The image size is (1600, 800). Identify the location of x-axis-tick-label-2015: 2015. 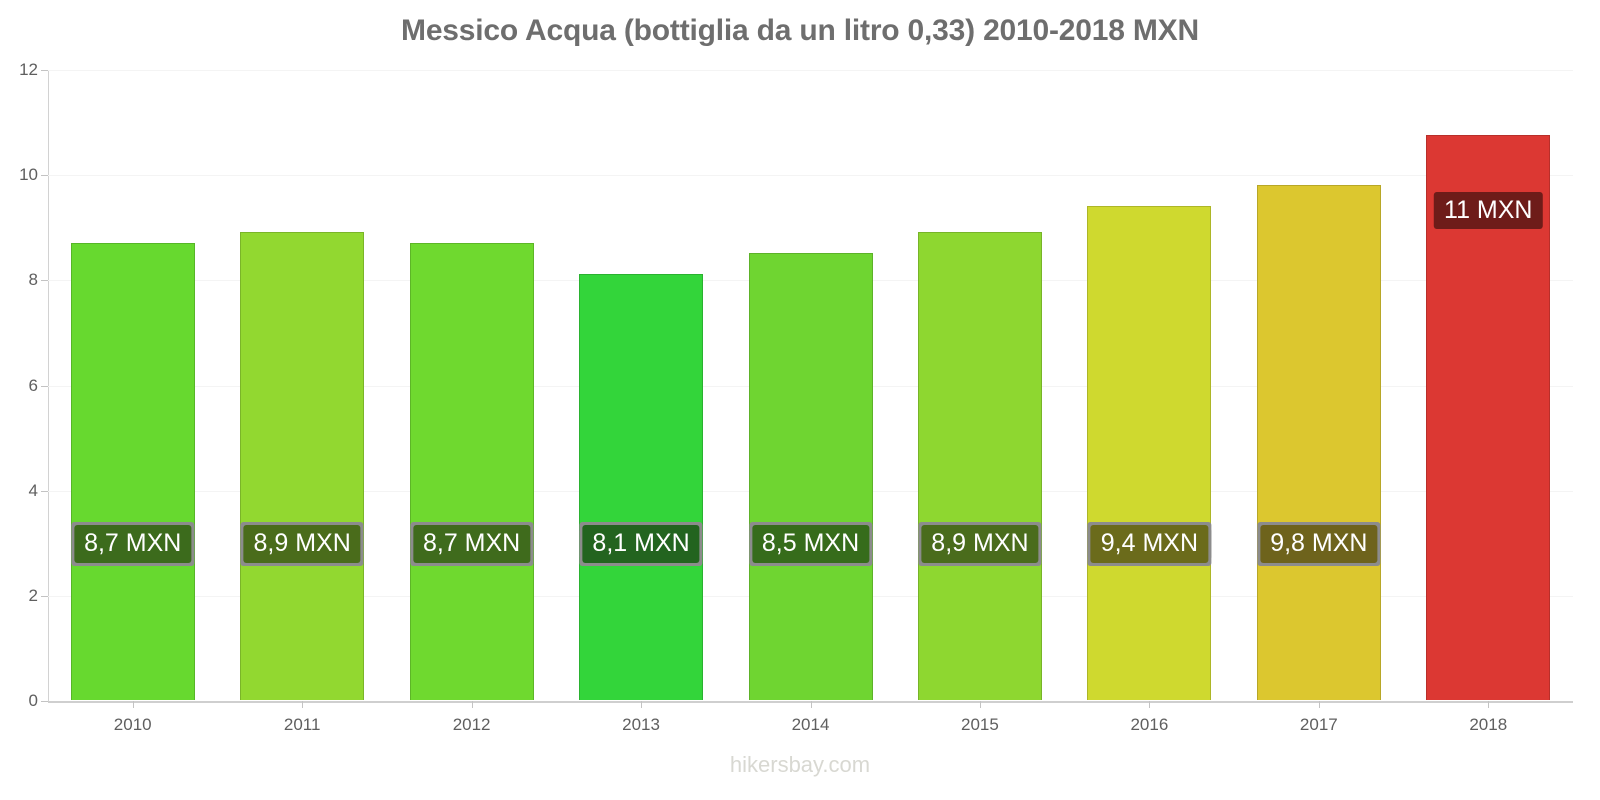
(980, 724).